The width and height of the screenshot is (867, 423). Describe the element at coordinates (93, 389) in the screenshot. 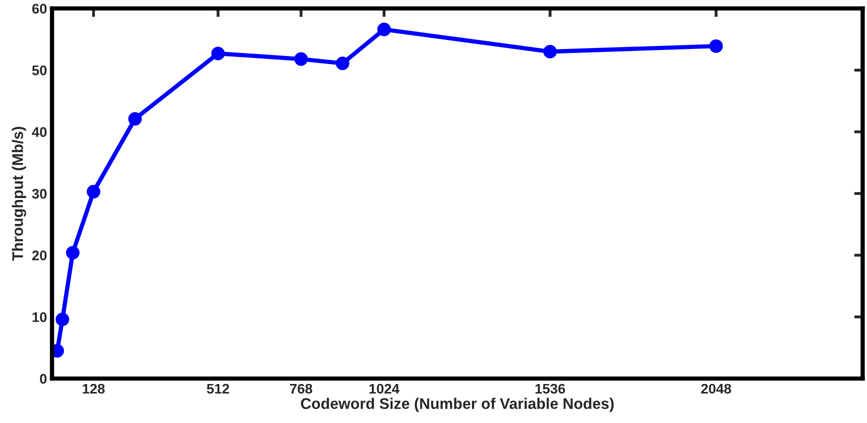

I see `x-tick-label: 128` at that location.